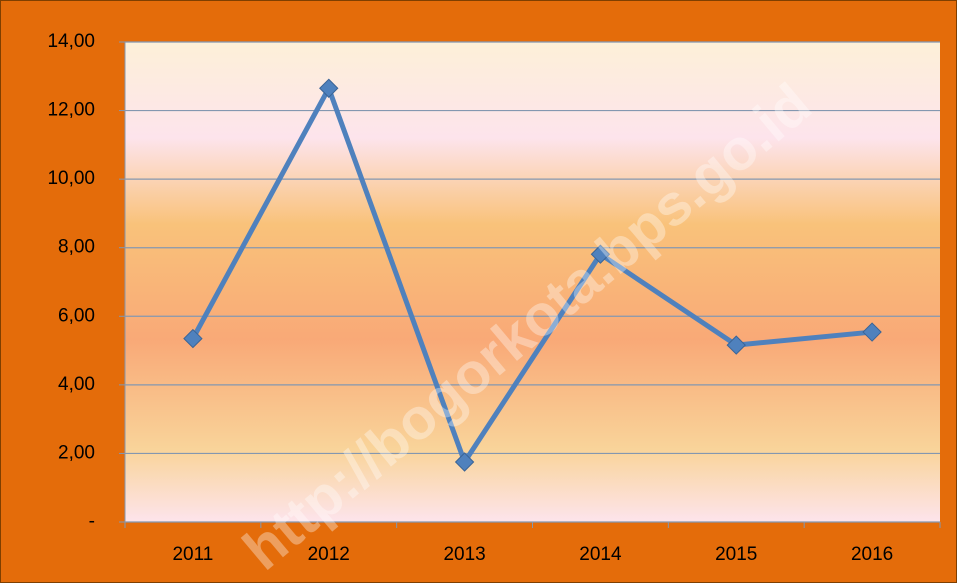 The width and height of the screenshot is (957, 583). What do you see at coordinates (329, 554) in the screenshot?
I see `x-tick-label: 2012` at bounding box center [329, 554].